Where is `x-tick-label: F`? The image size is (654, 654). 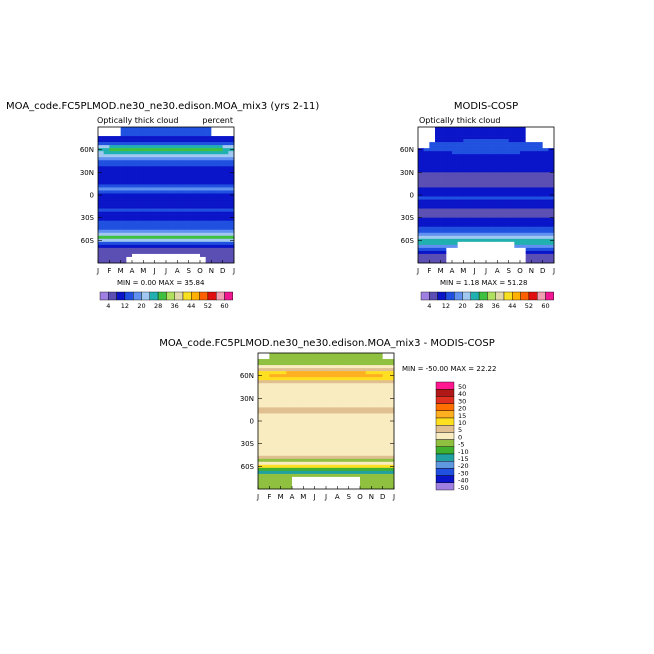 x-tick-label: F is located at coordinates (269, 497).